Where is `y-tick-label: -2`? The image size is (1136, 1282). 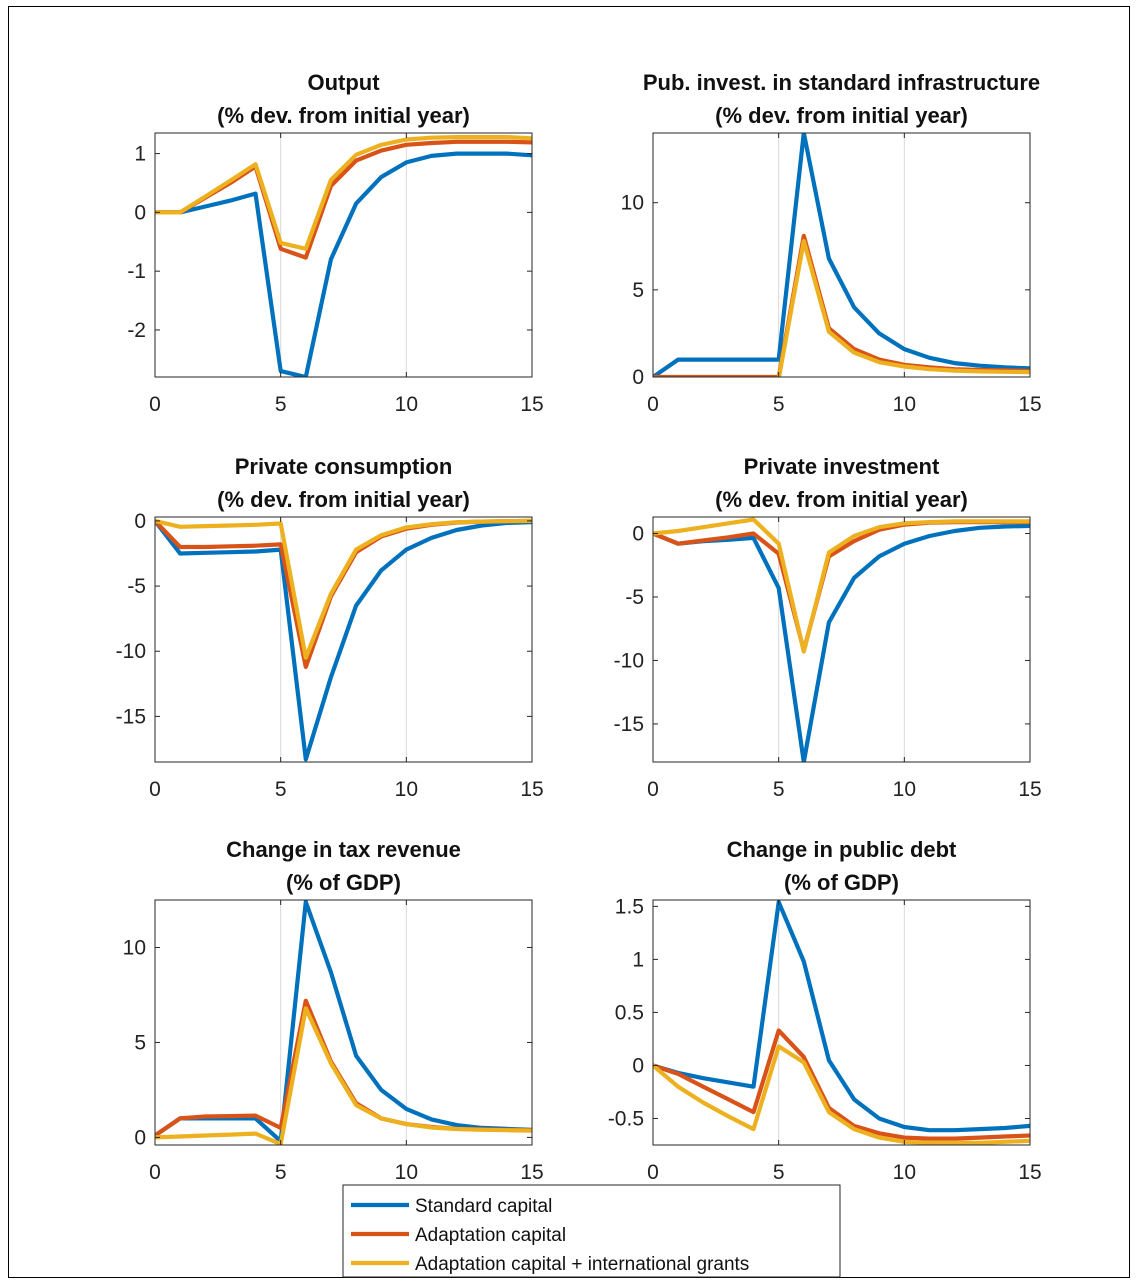 y-tick-label: -2 is located at coordinates (136, 330).